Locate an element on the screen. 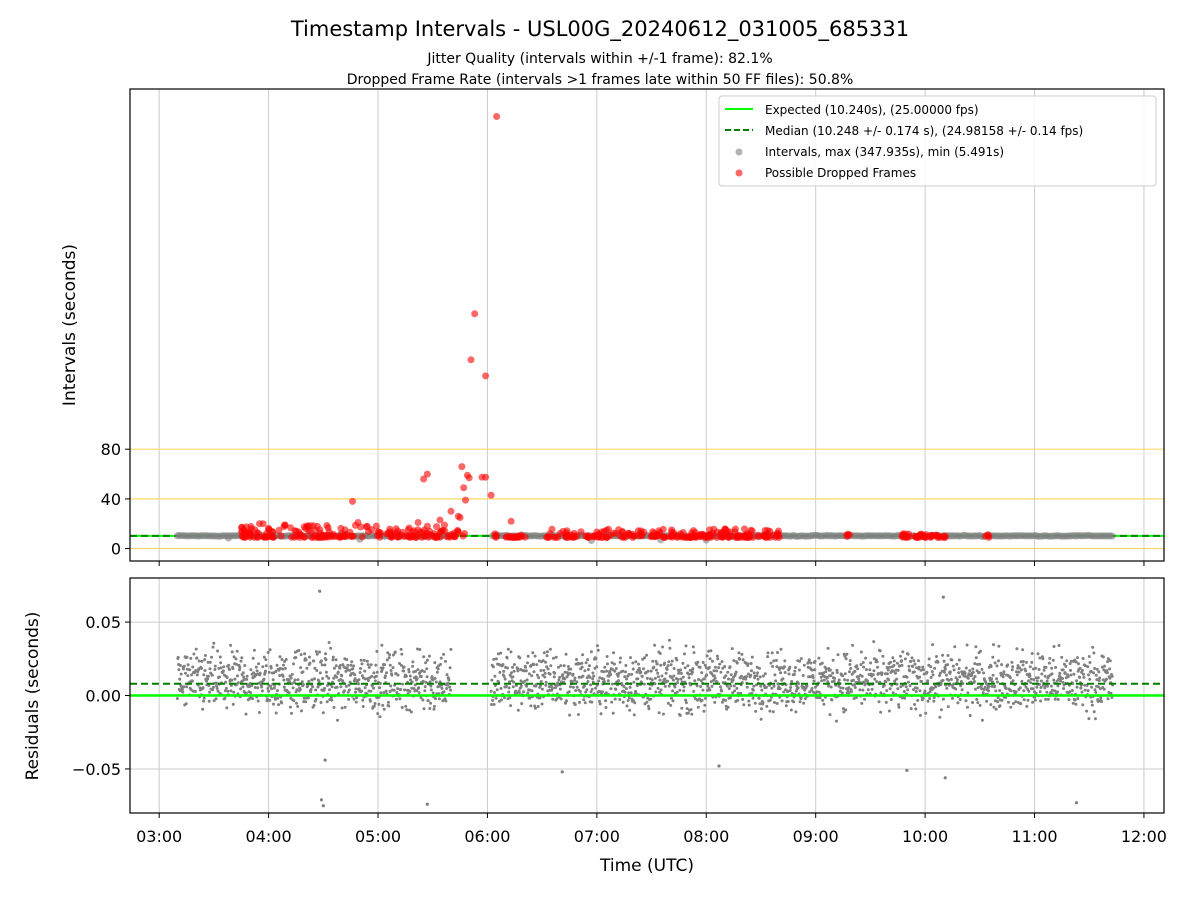  interval-point is located at coordinates (1112, 536).